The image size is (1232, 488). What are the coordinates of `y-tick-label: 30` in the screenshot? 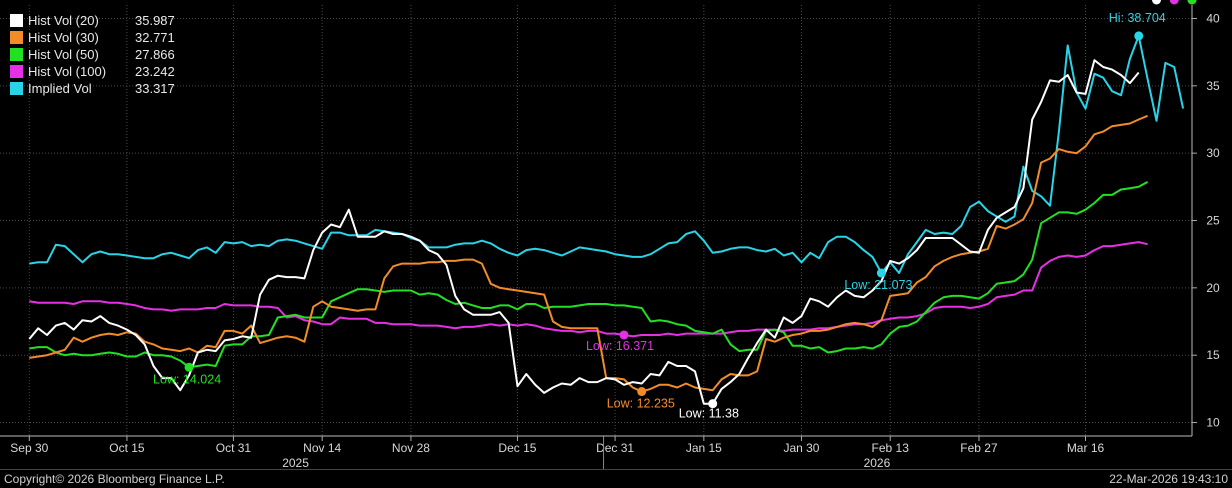 It's located at (1213, 153).